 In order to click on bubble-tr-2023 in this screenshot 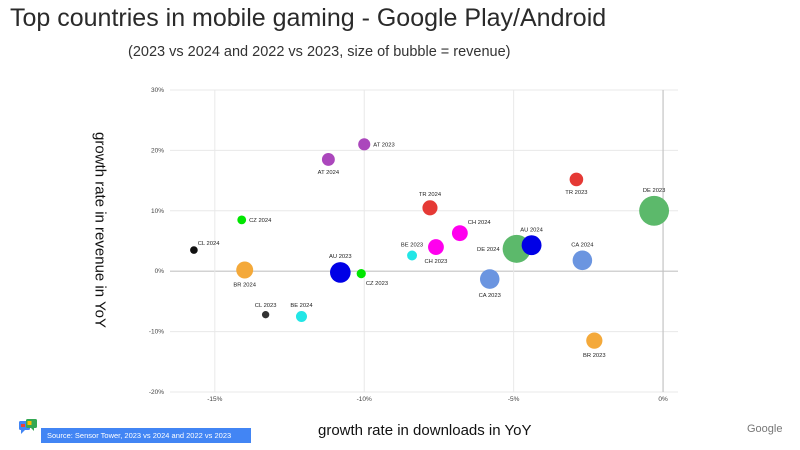, I will do `click(576, 179)`.